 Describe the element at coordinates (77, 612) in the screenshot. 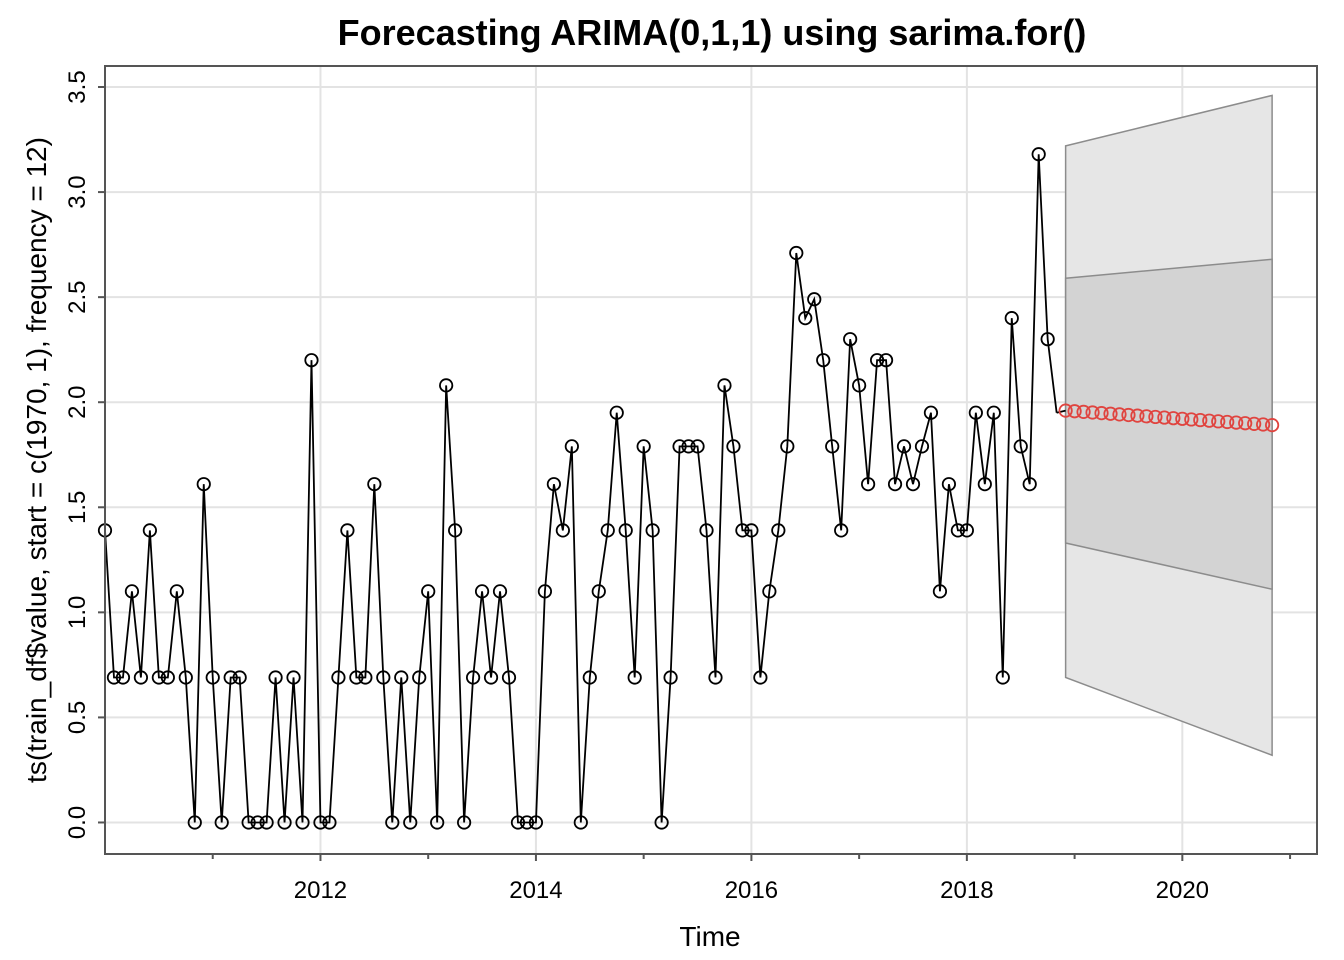

I see `y-tick-label: 1.0` at that location.